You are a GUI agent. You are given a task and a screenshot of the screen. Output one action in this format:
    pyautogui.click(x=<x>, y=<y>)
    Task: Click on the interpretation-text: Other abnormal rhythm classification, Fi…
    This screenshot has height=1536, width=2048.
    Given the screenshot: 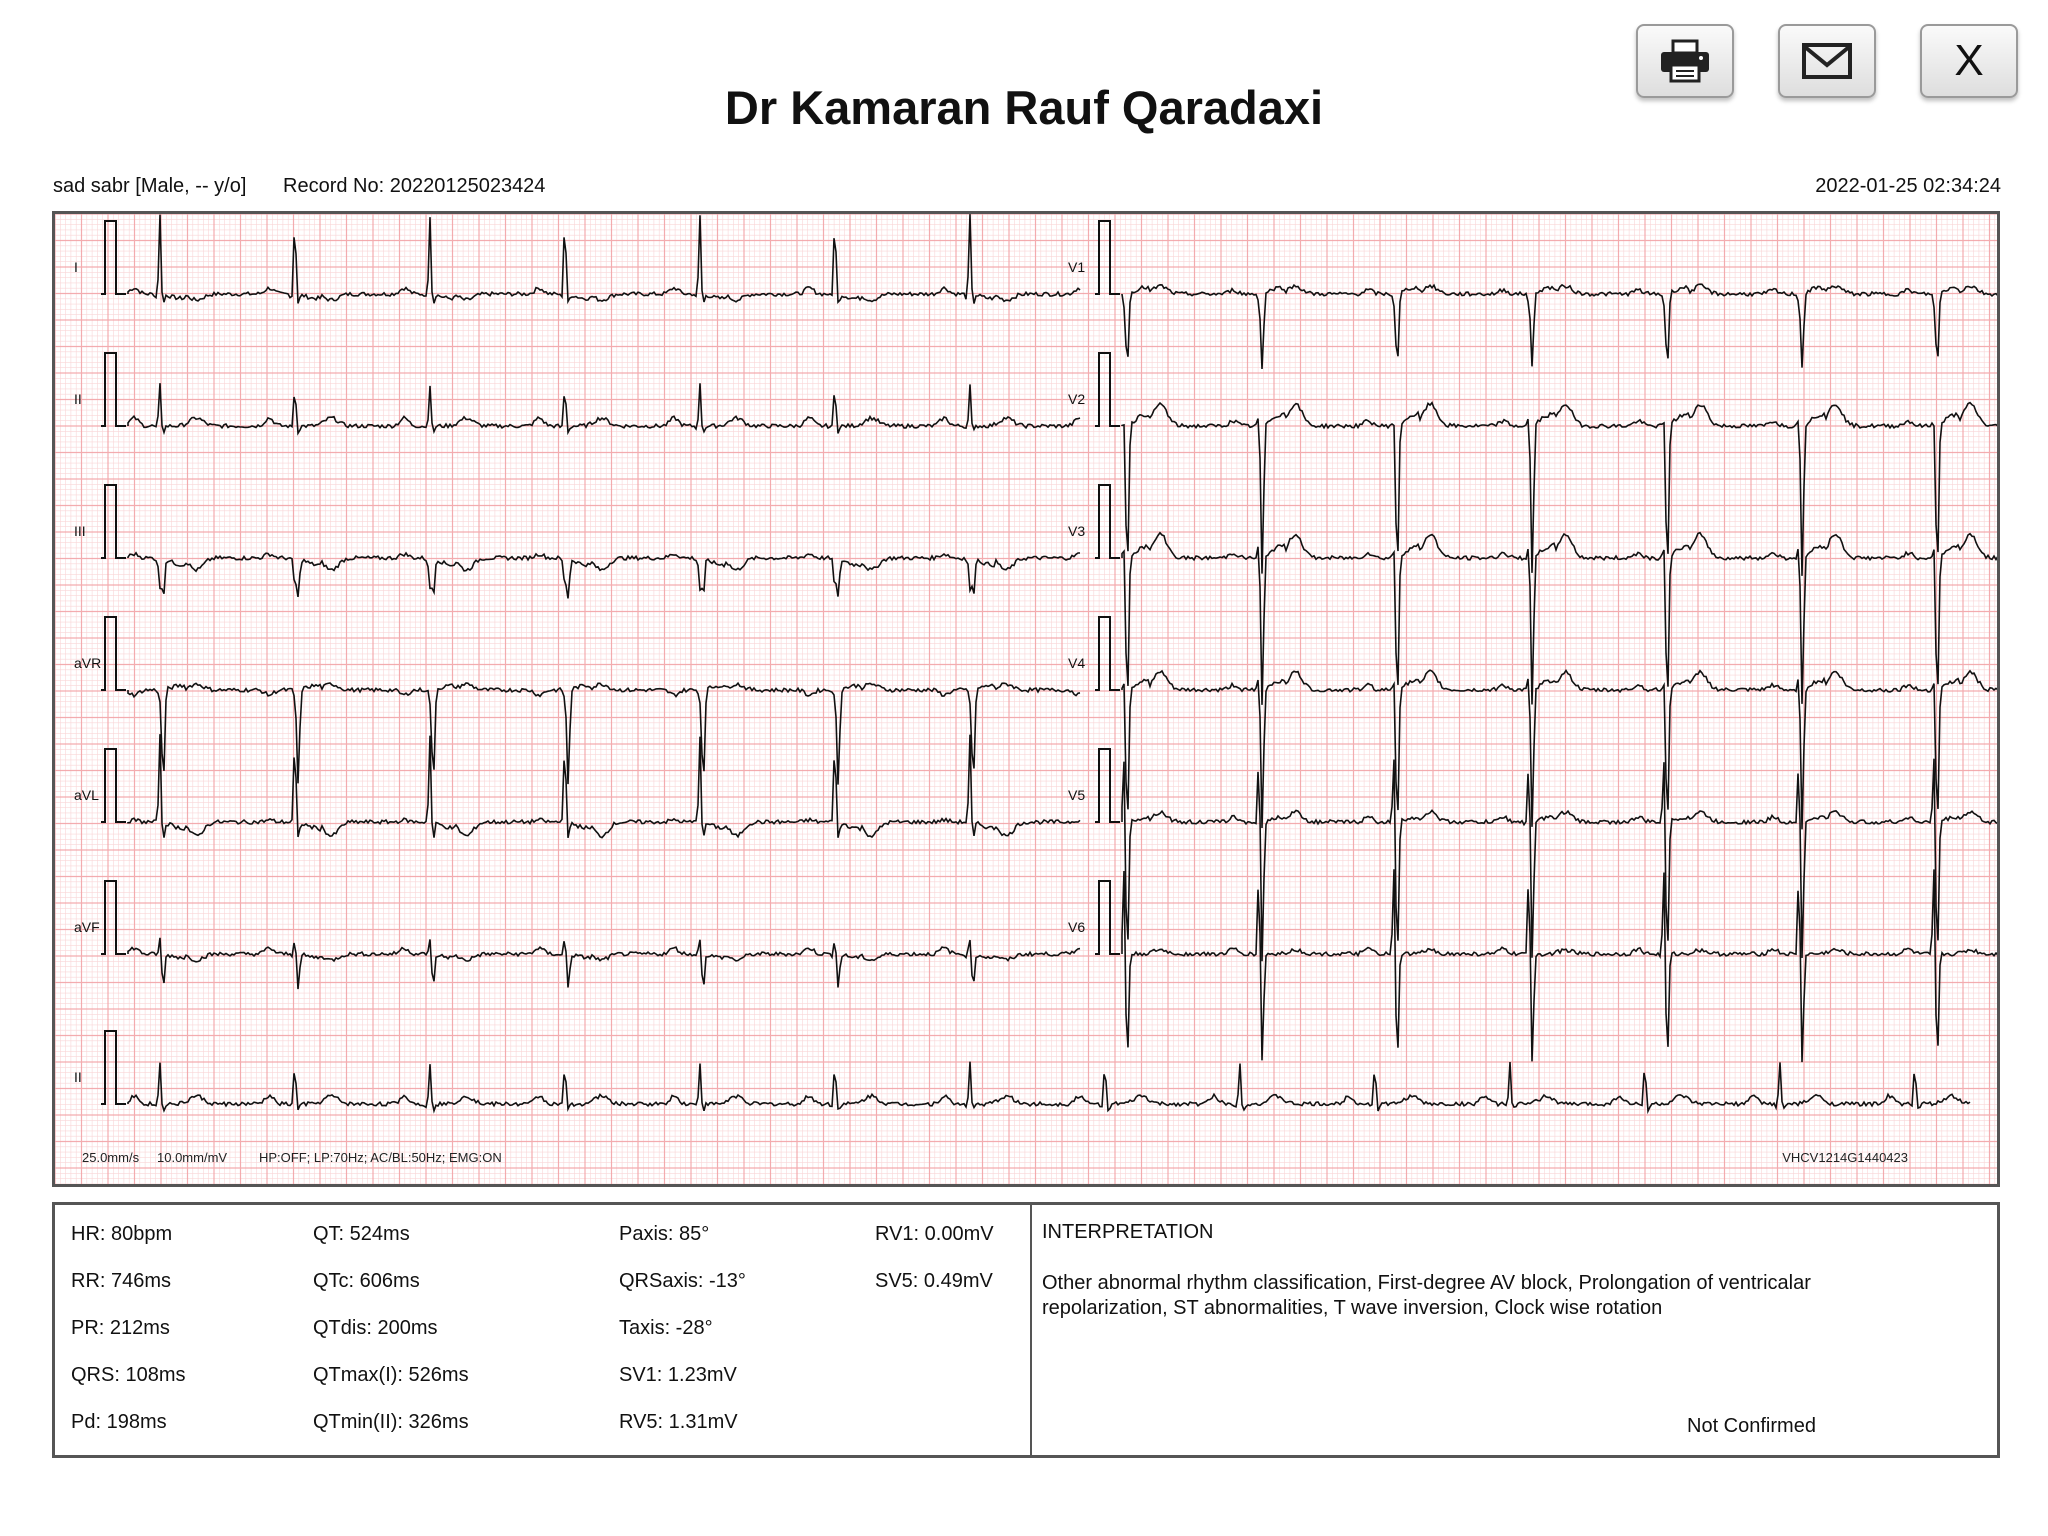 What is the action you would take?
    pyautogui.click(x=1426, y=1295)
    